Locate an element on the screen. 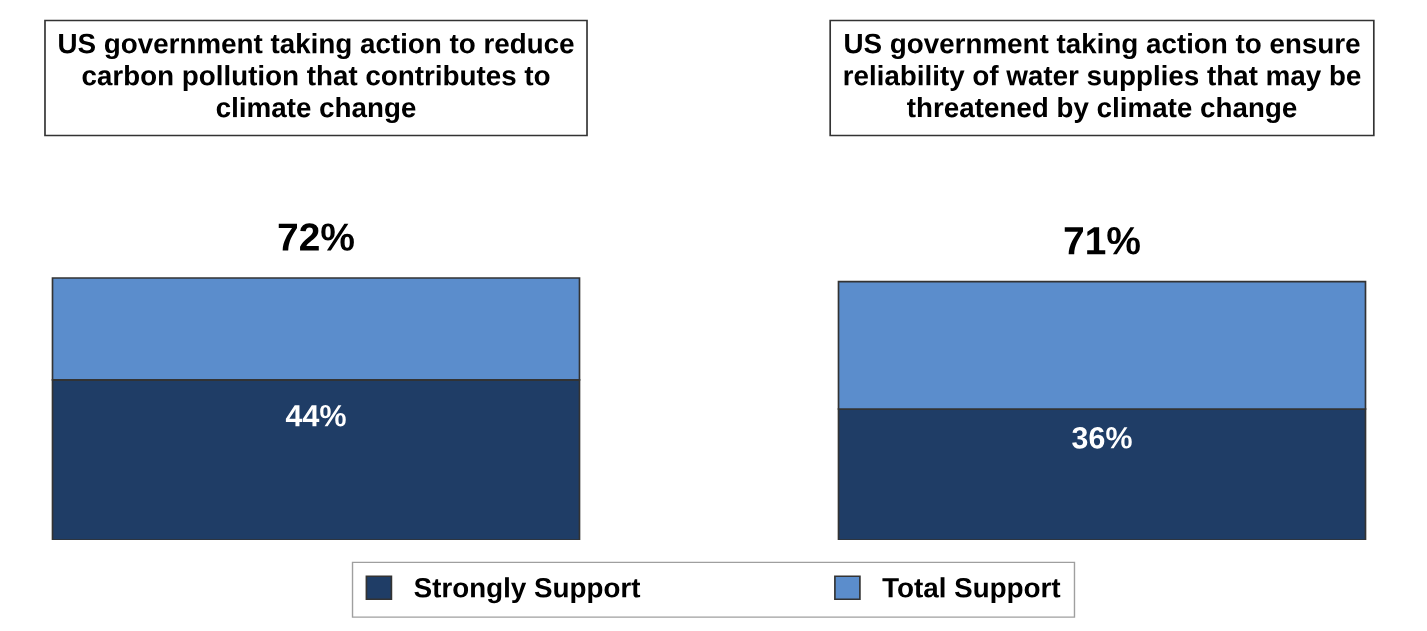  legend-label: Total Support is located at coordinates (971, 590).